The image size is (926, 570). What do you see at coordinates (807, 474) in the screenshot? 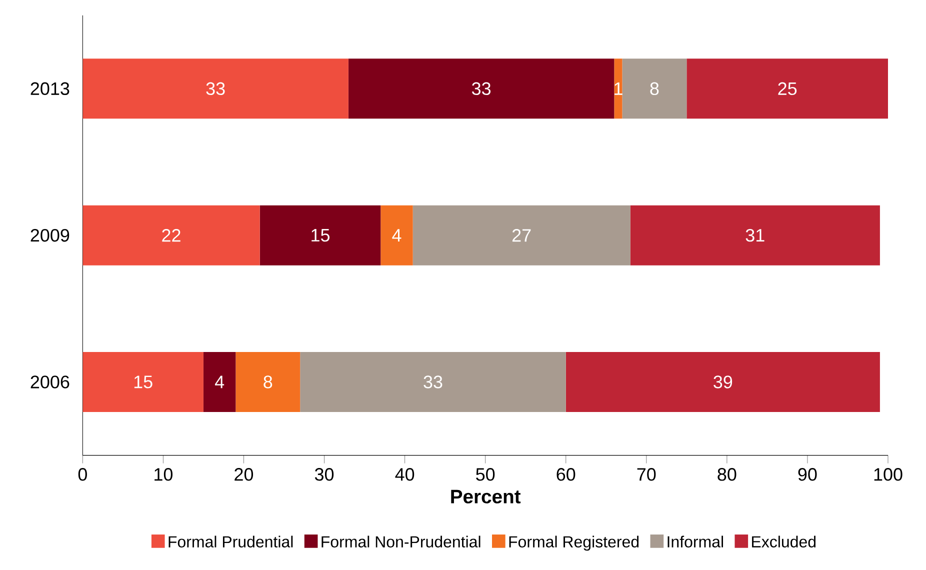
I see `x-tick-label: 90` at bounding box center [807, 474].